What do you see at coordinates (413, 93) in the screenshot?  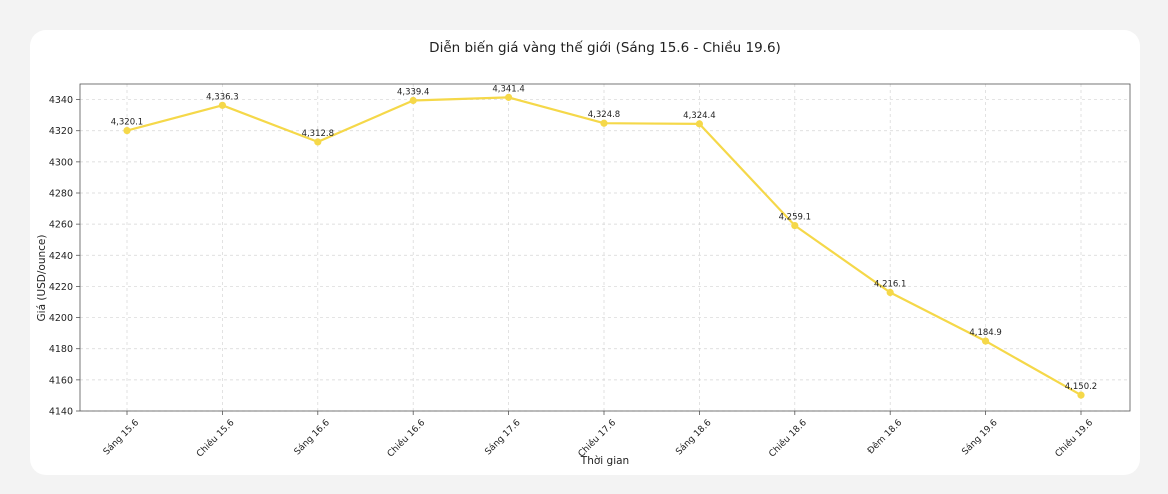 I see `data-label: 4,339.4` at bounding box center [413, 93].